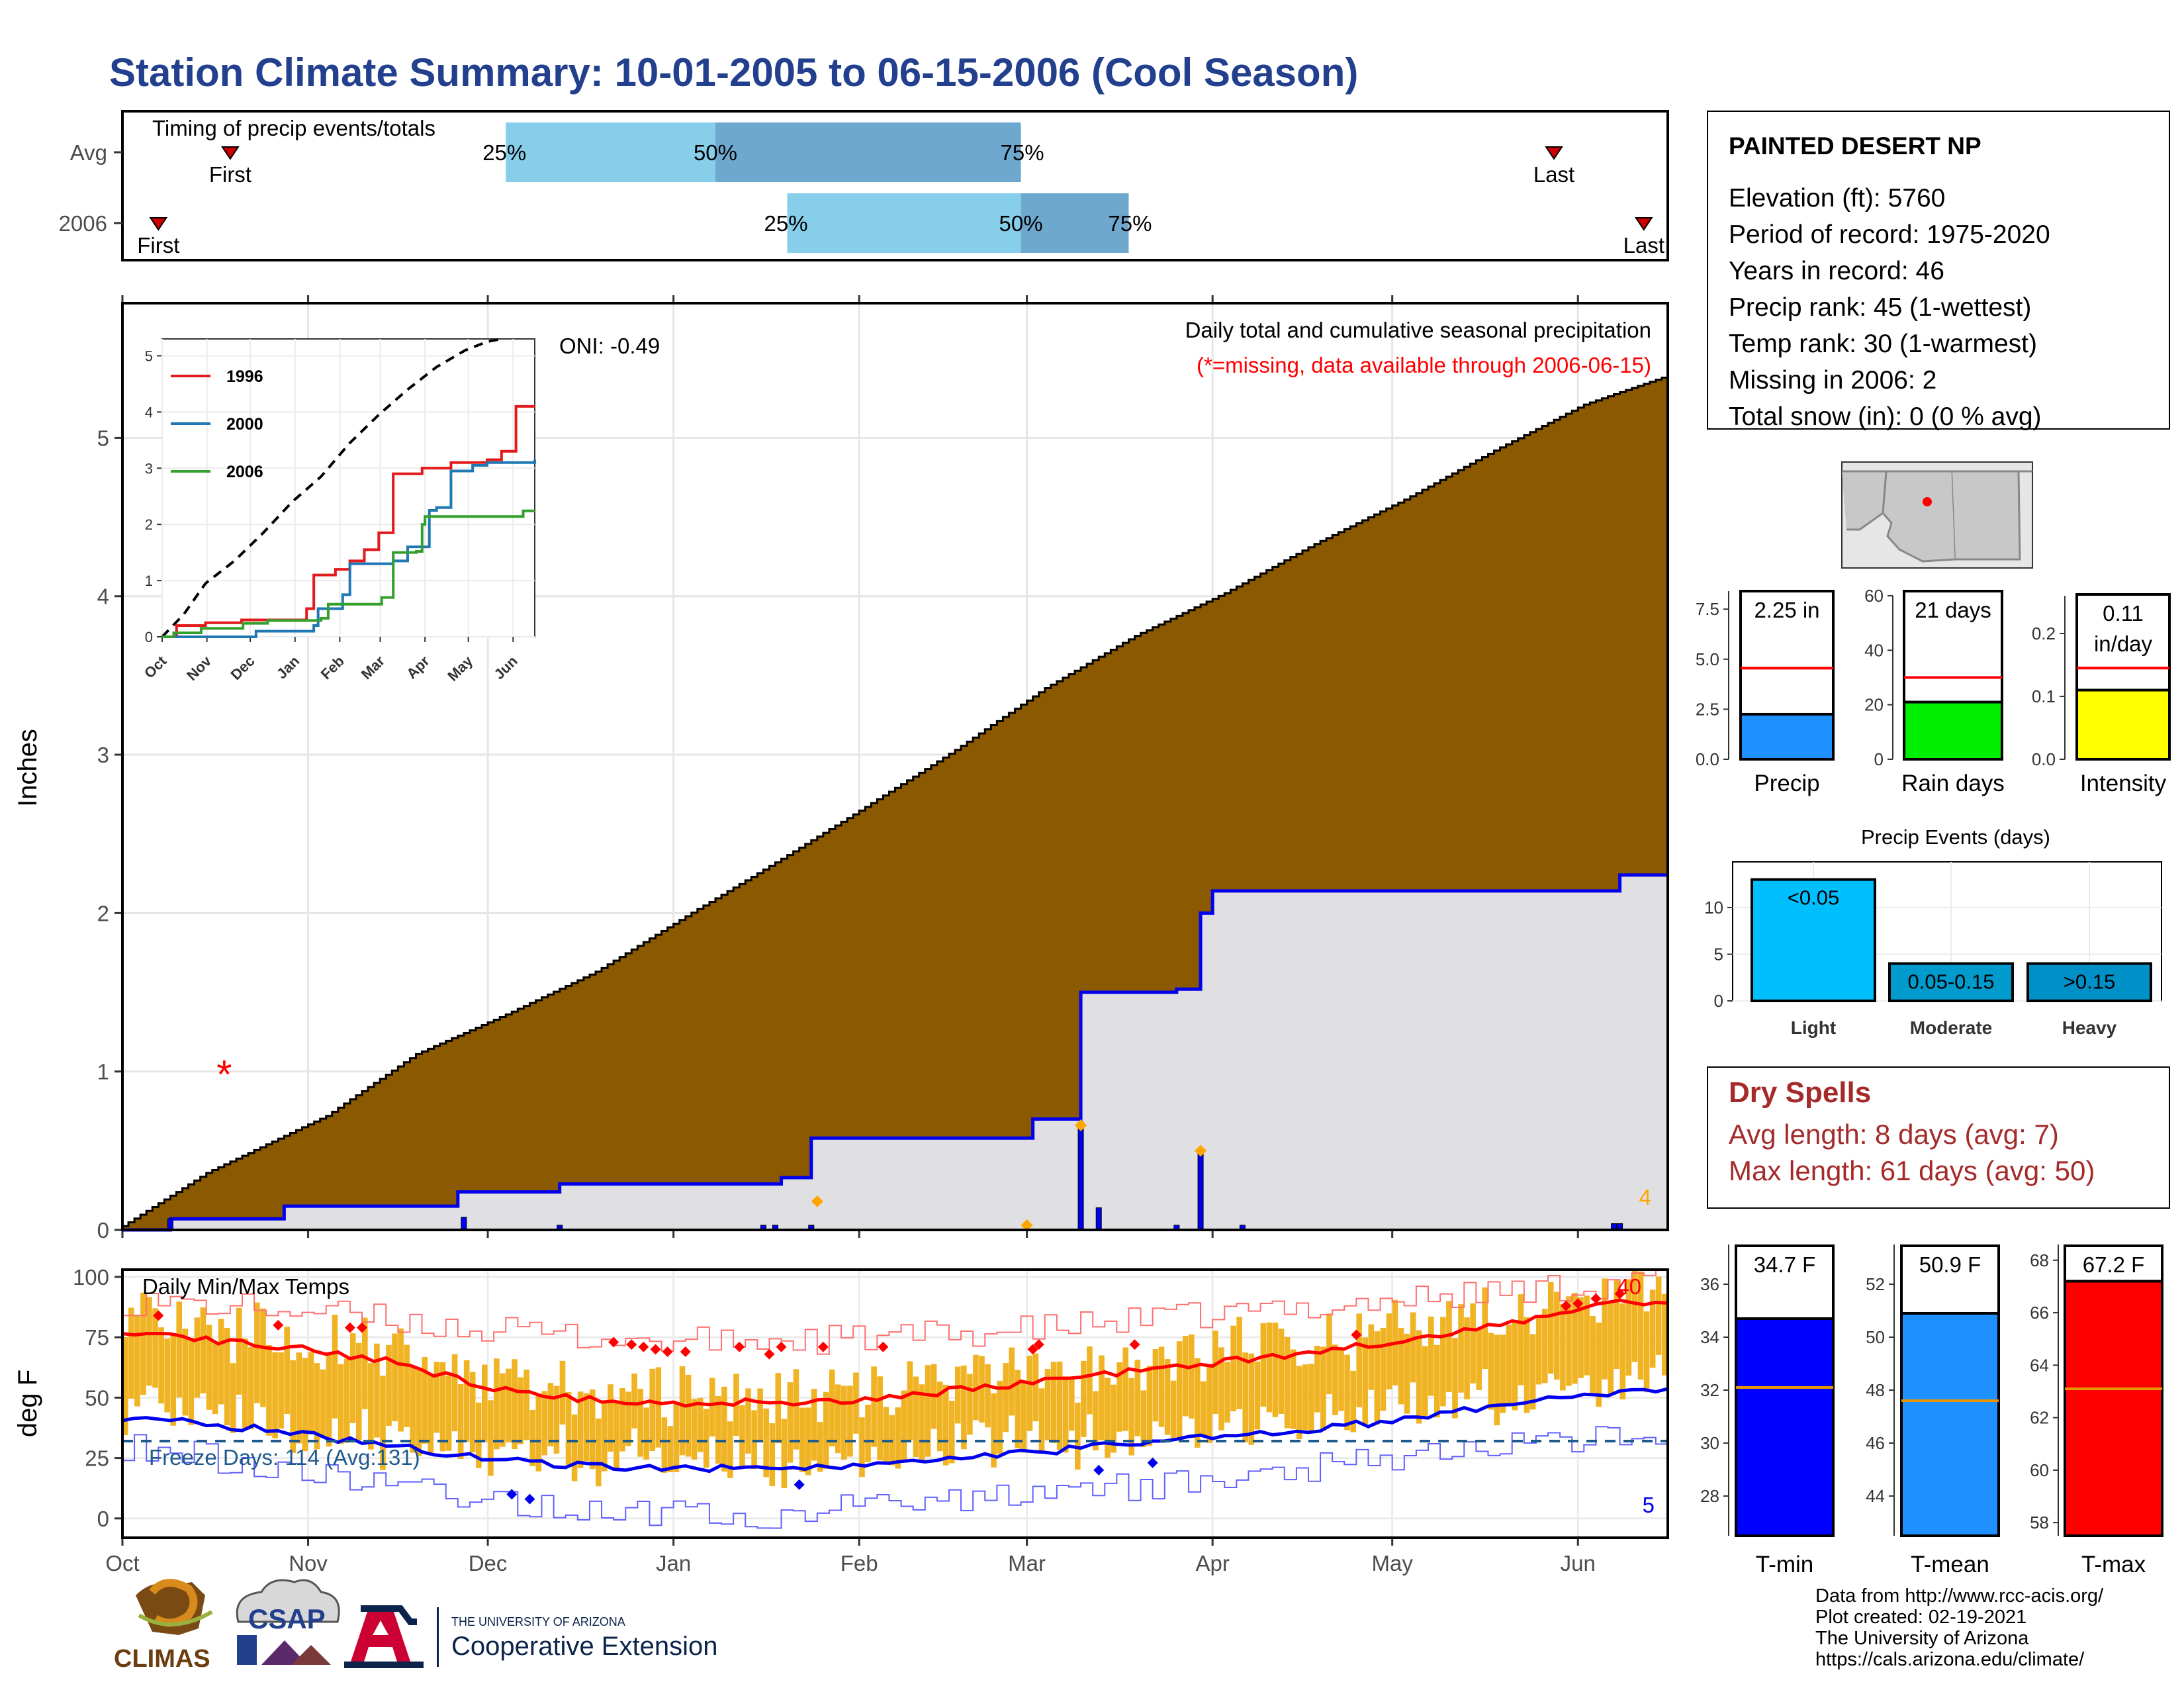 The width and height of the screenshot is (2184, 1688). What do you see at coordinates (83, 223) in the screenshot?
I see `timing-row-label: 2006` at bounding box center [83, 223].